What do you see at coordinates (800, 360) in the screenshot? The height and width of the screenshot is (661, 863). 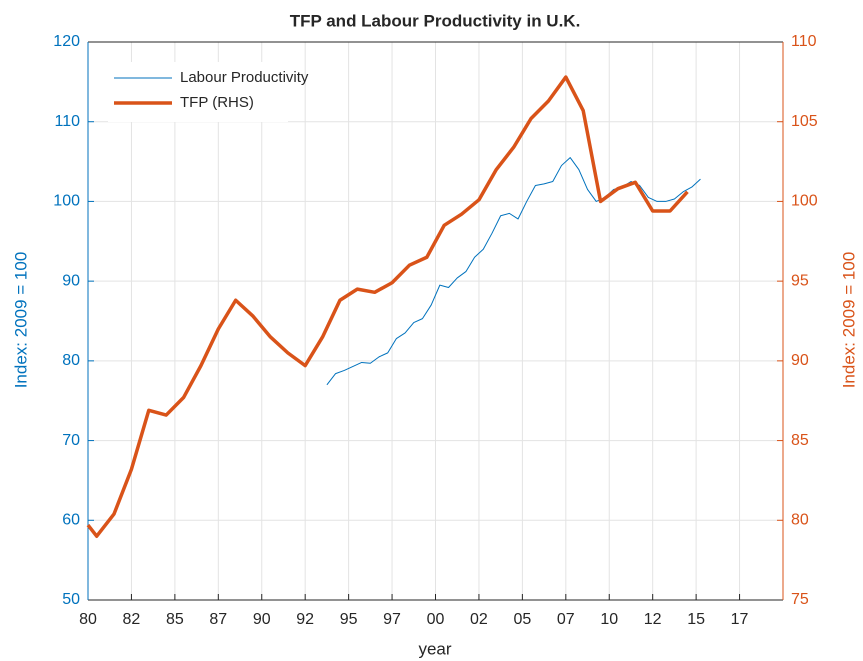 I see `y2-tick-label: 90` at bounding box center [800, 360].